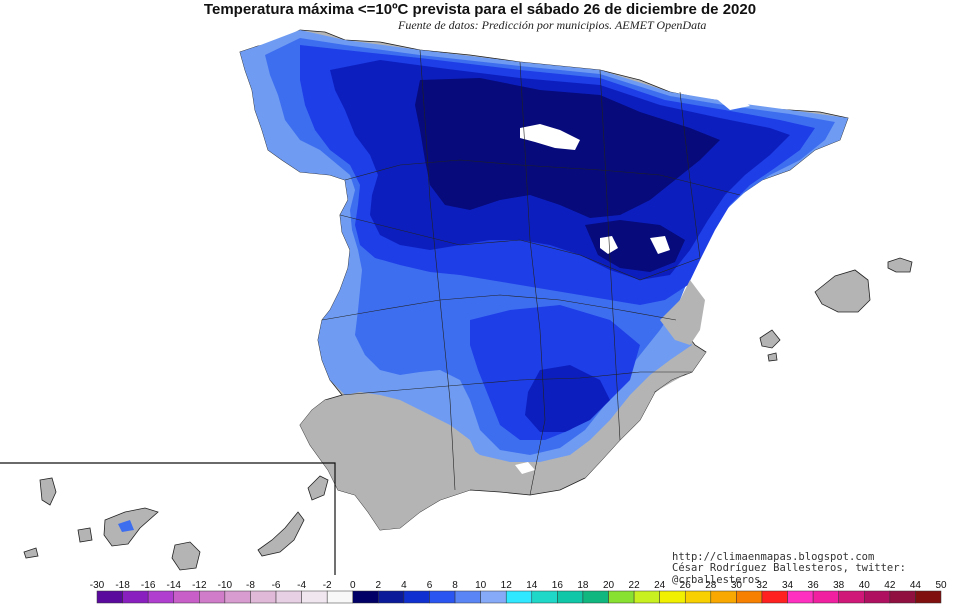 The width and height of the screenshot is (960, 609). Describe the element at coordinates (481, 585) in the screenshot. I see `legend-tick-label: 10` at that location.